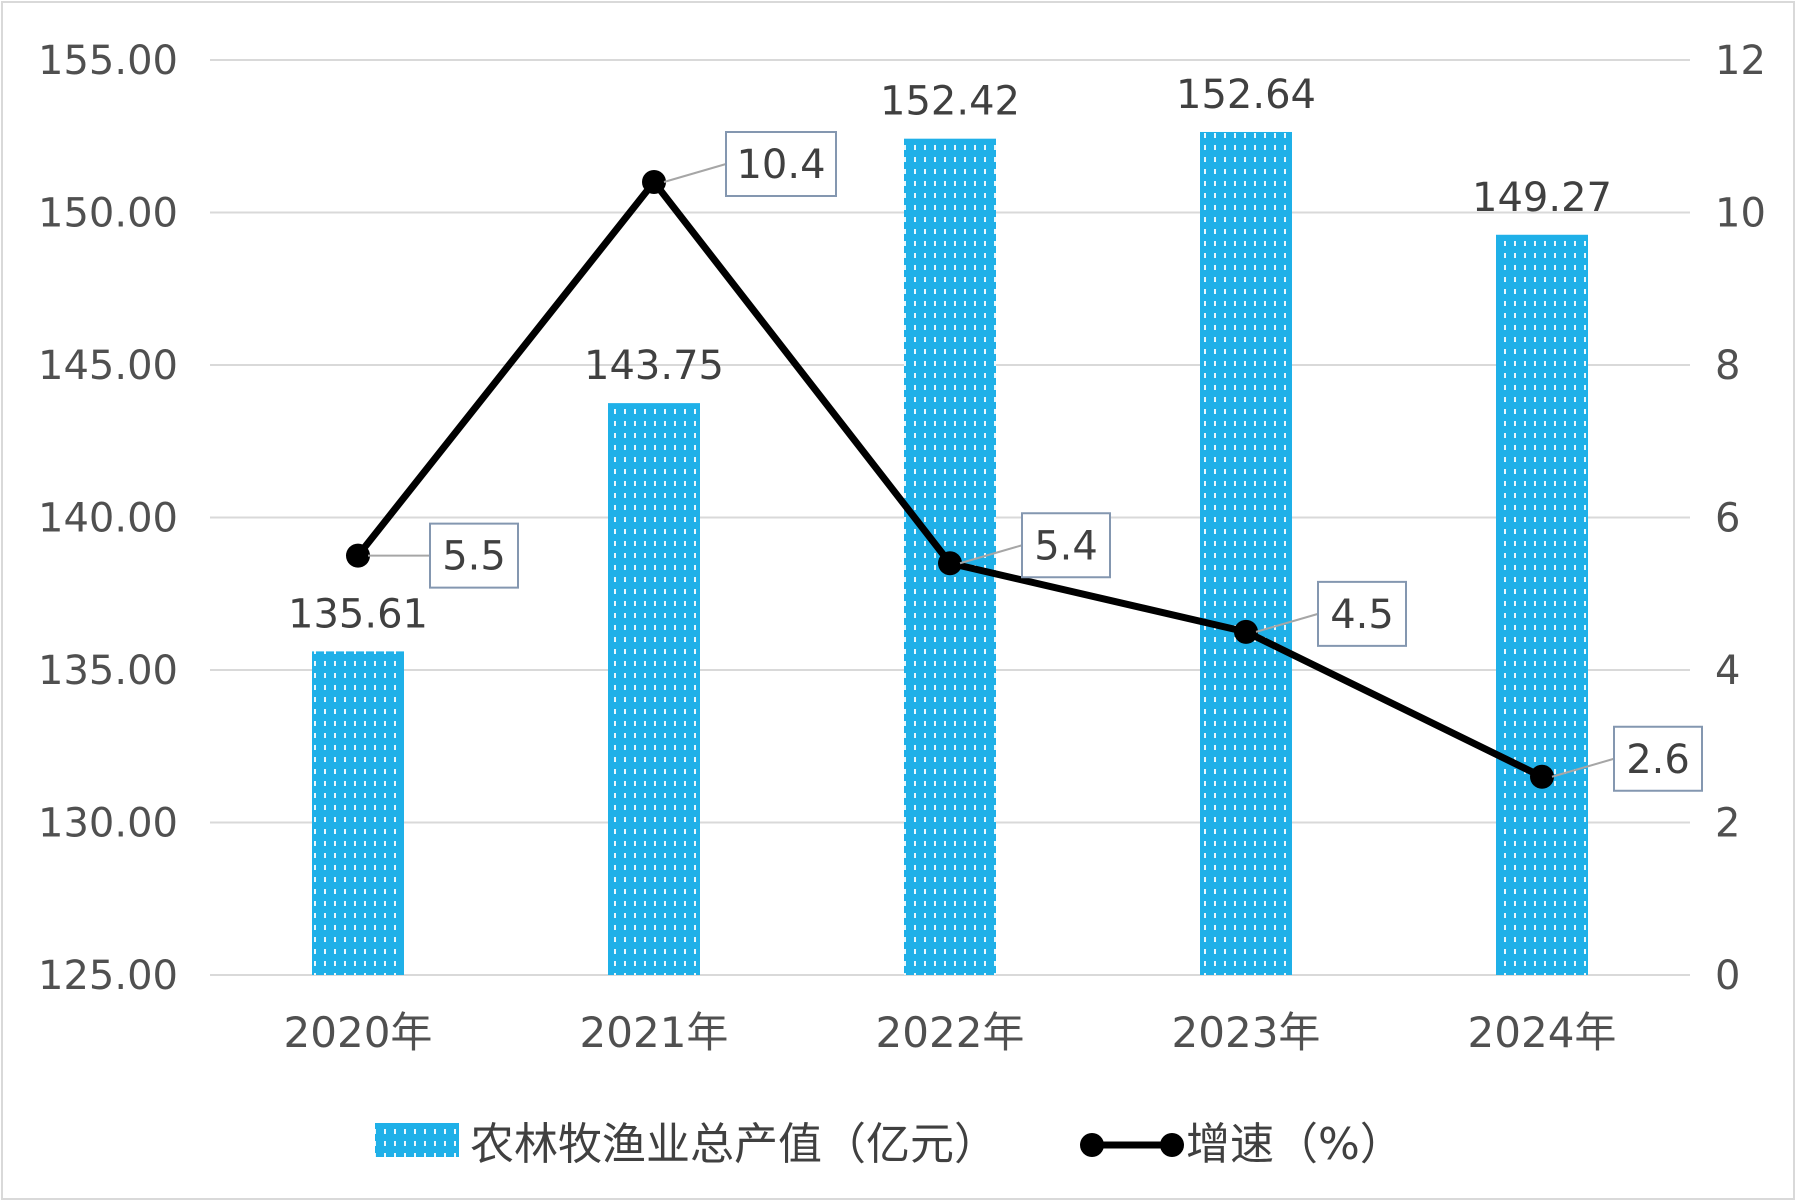  Describe the element at coordinates (734, 1144) in the screenshot. I see `legend-label-bar: 农林牧渔业总产值（亿元）` at that location.